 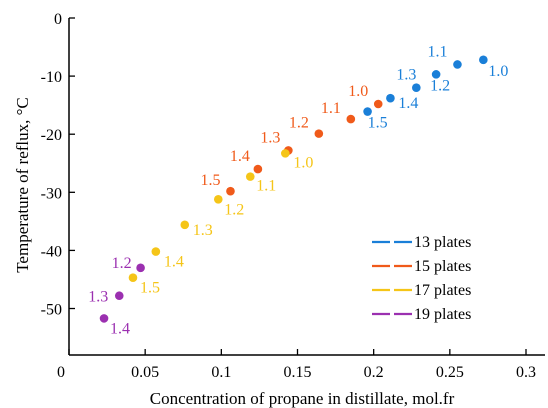 I want to click on x-tick-label: 0.1, so click(x=221, y=372).